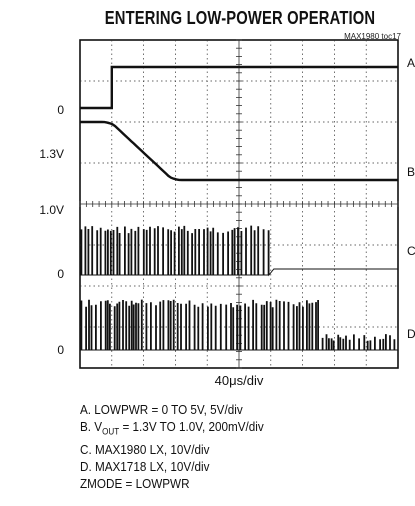  What do you see at coordinates (51, 154) in the screenshot?
I see `trace-b-high-label: 1.3V` at bounding box center [51, 154].